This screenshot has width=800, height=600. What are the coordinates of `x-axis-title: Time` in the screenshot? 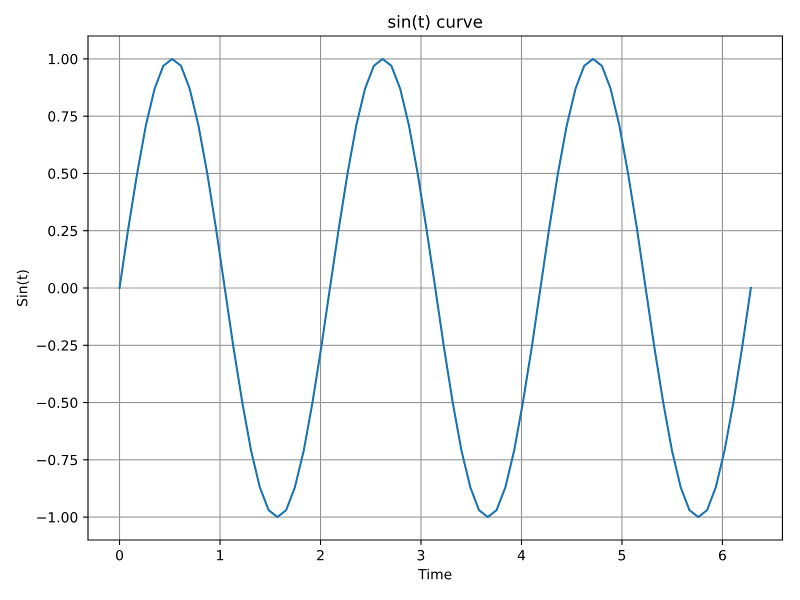 It's located at (435, 574).